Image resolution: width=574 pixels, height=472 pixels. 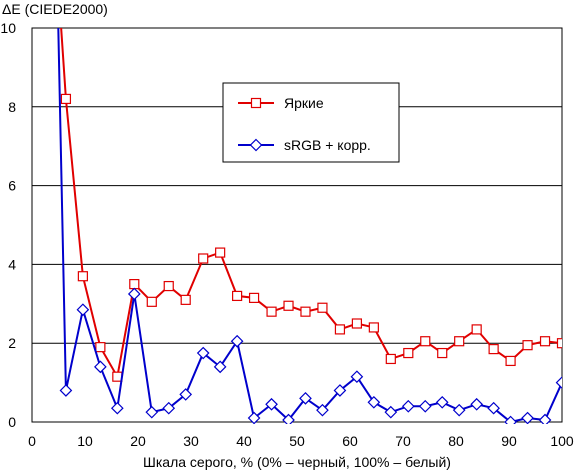 What do you see at coordinates (562, 441) in the screenshot?
I see `x-tick-label: 100` at bounding box center [562, 441].